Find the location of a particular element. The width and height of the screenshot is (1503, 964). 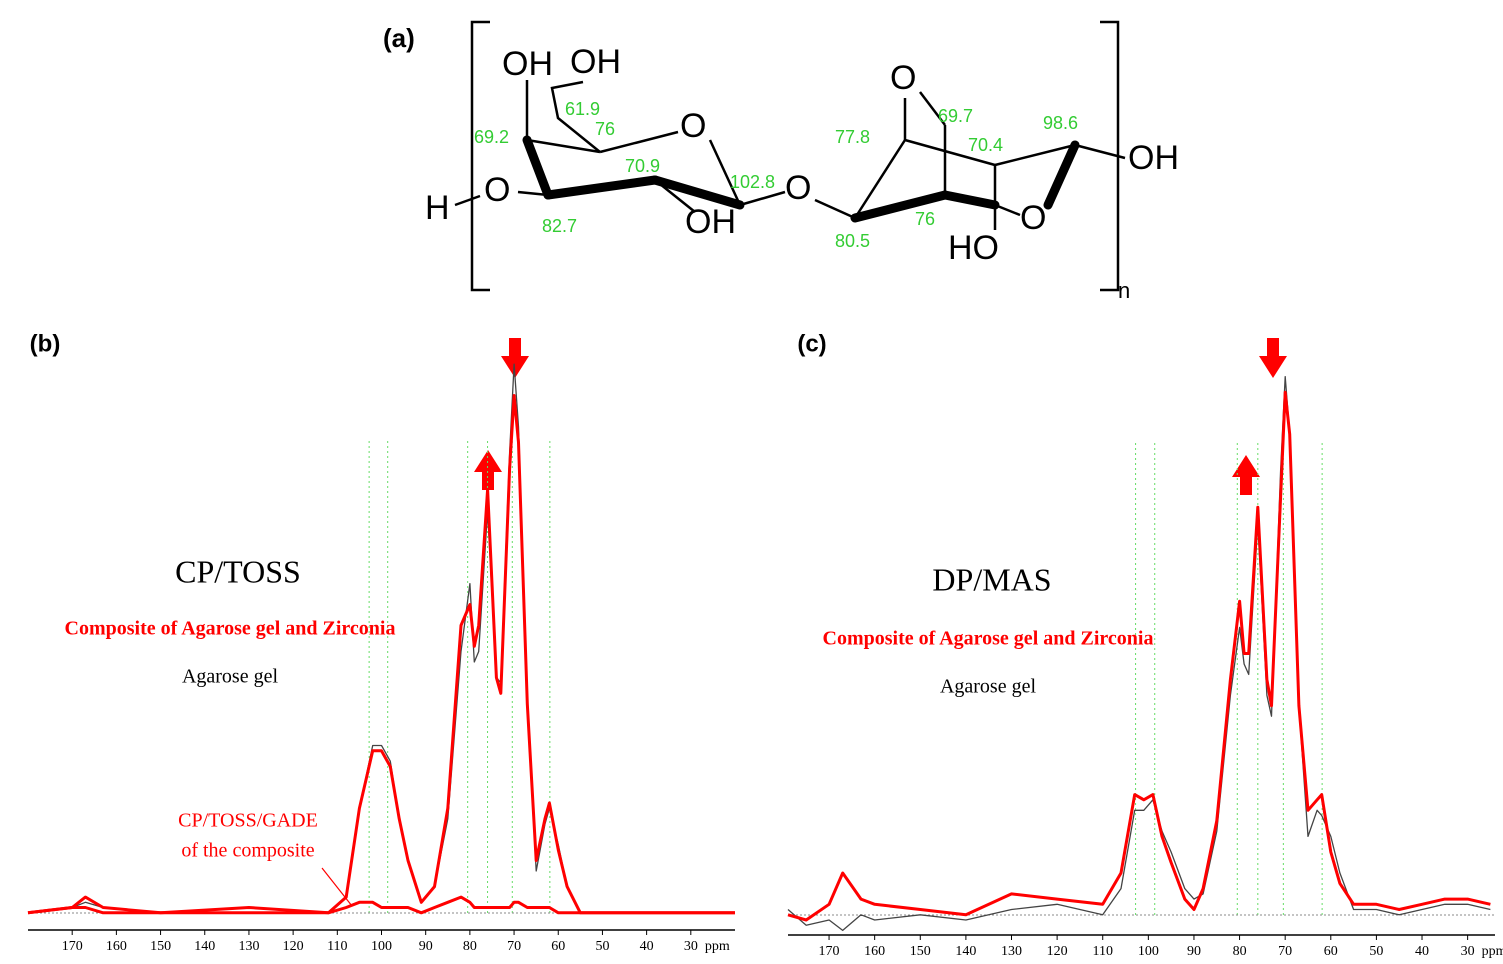

shift-label: 77.8 is located at coordinates (852, 137).